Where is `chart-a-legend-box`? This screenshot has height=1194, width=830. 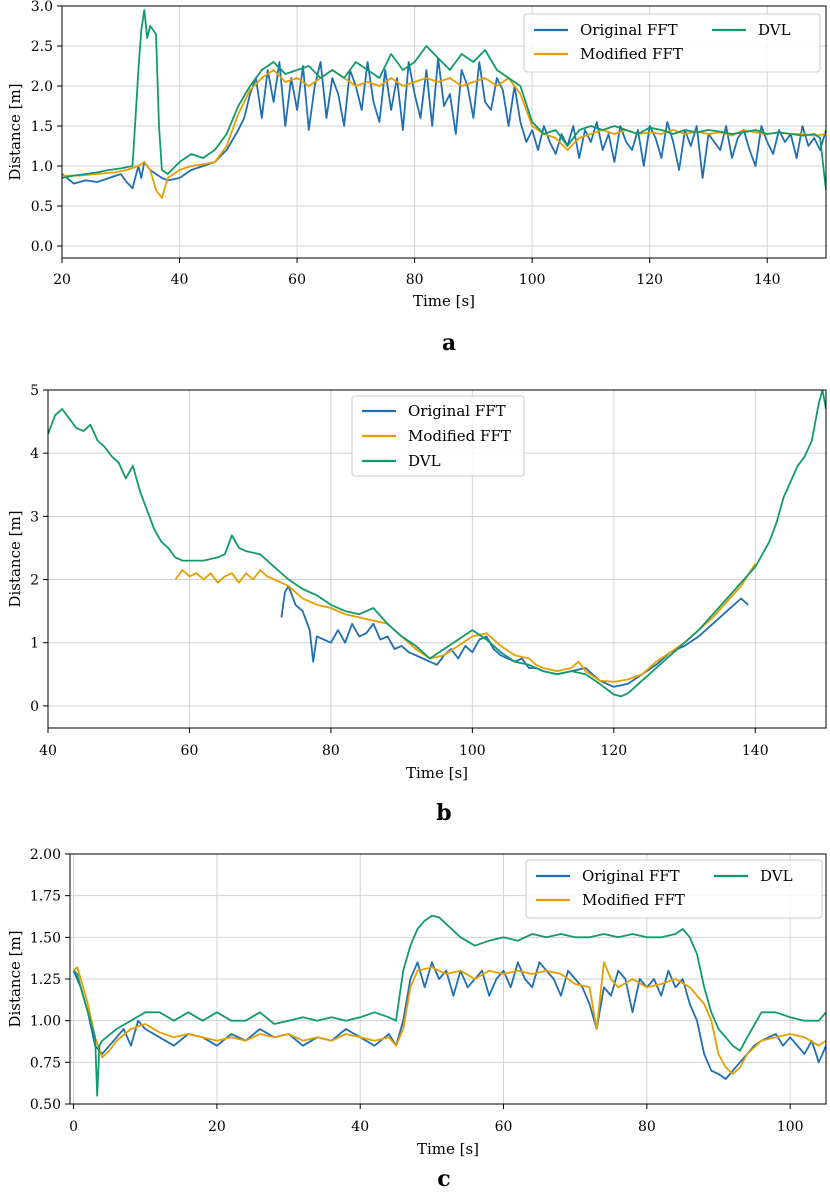 chart-a-legend-box is located at coordinates (672, 43).